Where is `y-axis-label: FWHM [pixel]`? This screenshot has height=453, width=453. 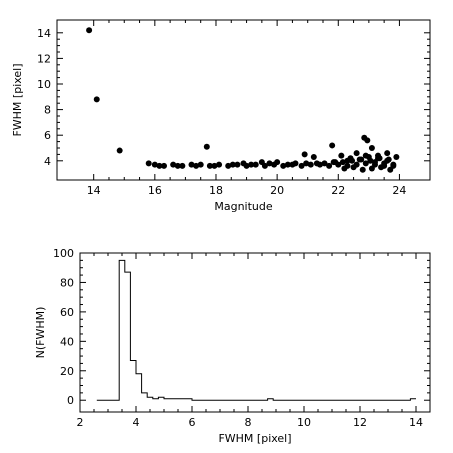
y-axis-label: FWHM [pixel] is located at coordinates (17, 99).